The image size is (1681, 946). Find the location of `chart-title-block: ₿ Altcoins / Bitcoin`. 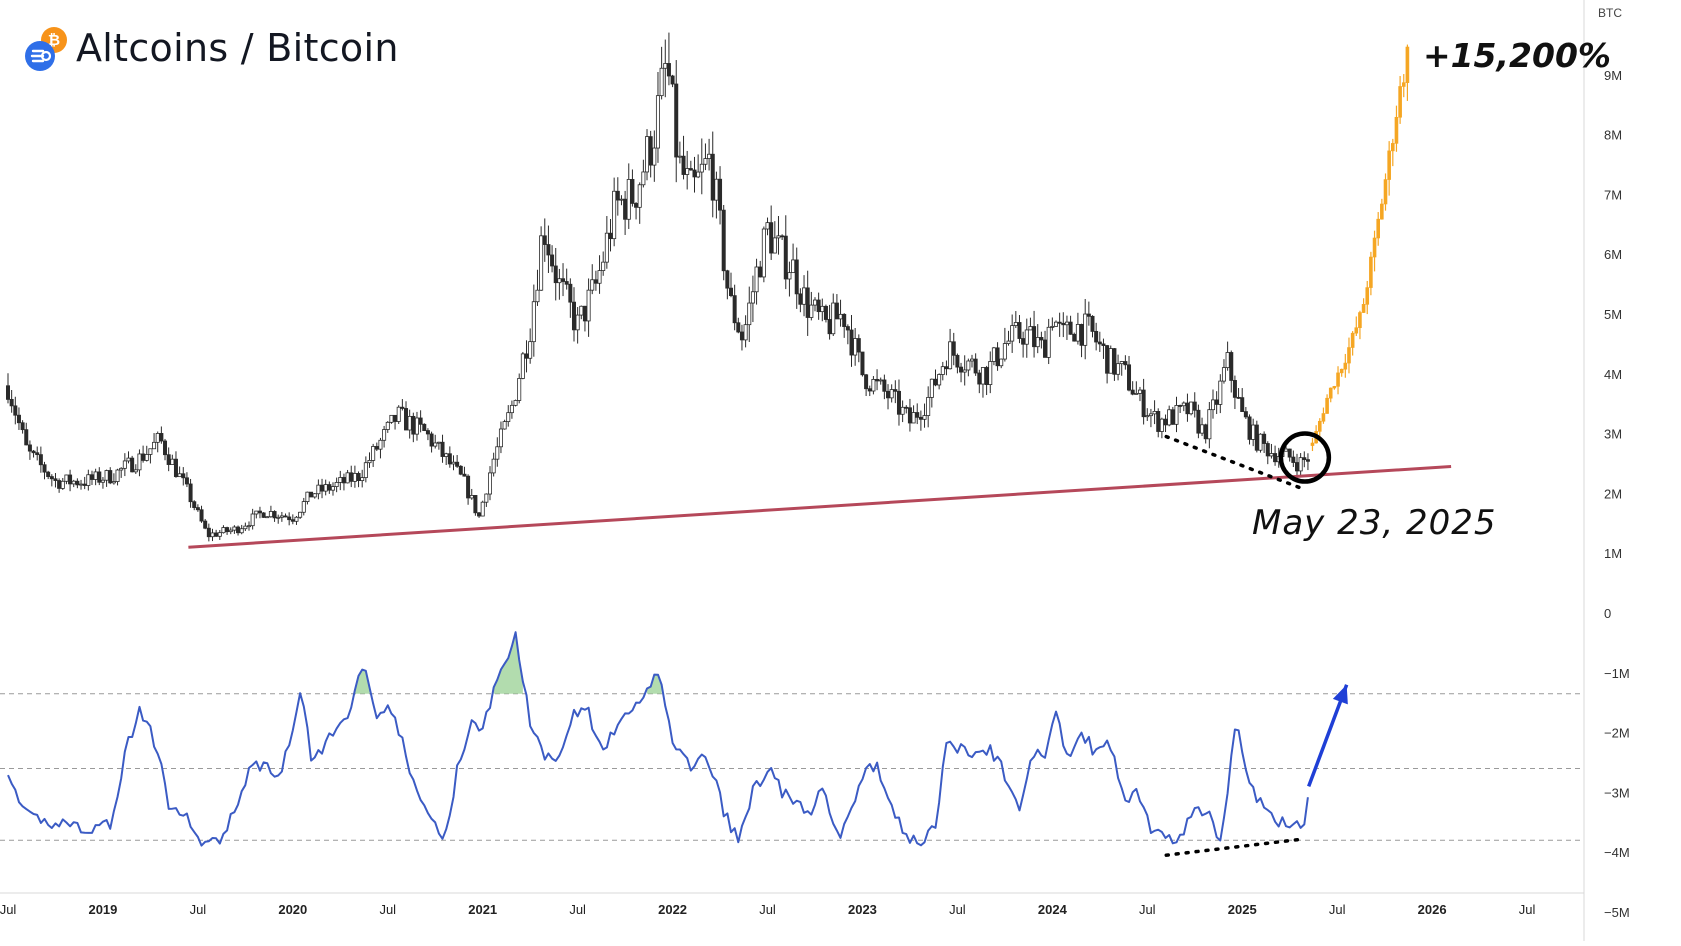

chart-title-block: ₿ Altcoins / Bitcoin is located at coordinates (211, 48).